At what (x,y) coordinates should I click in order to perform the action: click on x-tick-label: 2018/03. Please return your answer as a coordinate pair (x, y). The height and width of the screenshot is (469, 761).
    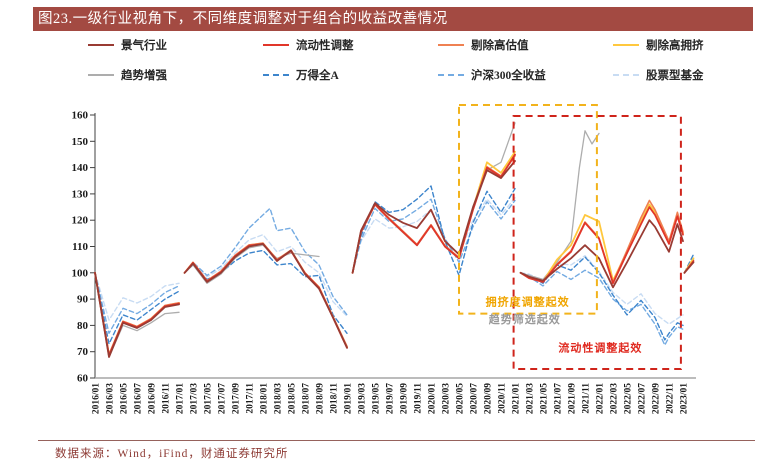
    Looking at the image, I should click on (279, 398).